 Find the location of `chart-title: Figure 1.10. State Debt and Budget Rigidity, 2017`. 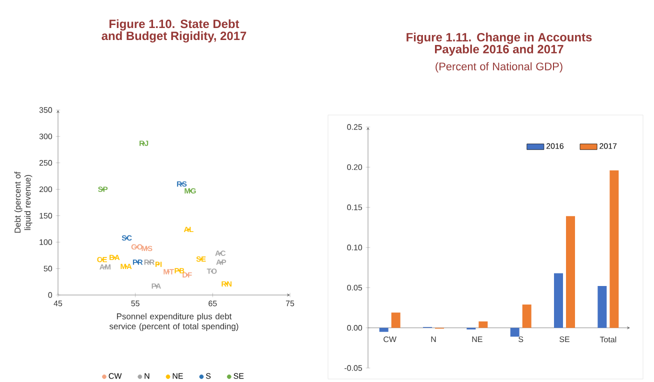

chart-title: Figure 1.10. State Debt and Budget Rigidity, 2017 is located at coordinates (174, 30).